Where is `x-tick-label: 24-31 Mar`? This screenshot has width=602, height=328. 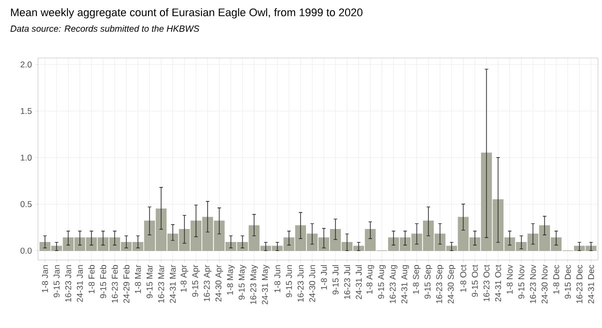
x-tick-label: 24-31 Mar is located at coordinates (173, 283).